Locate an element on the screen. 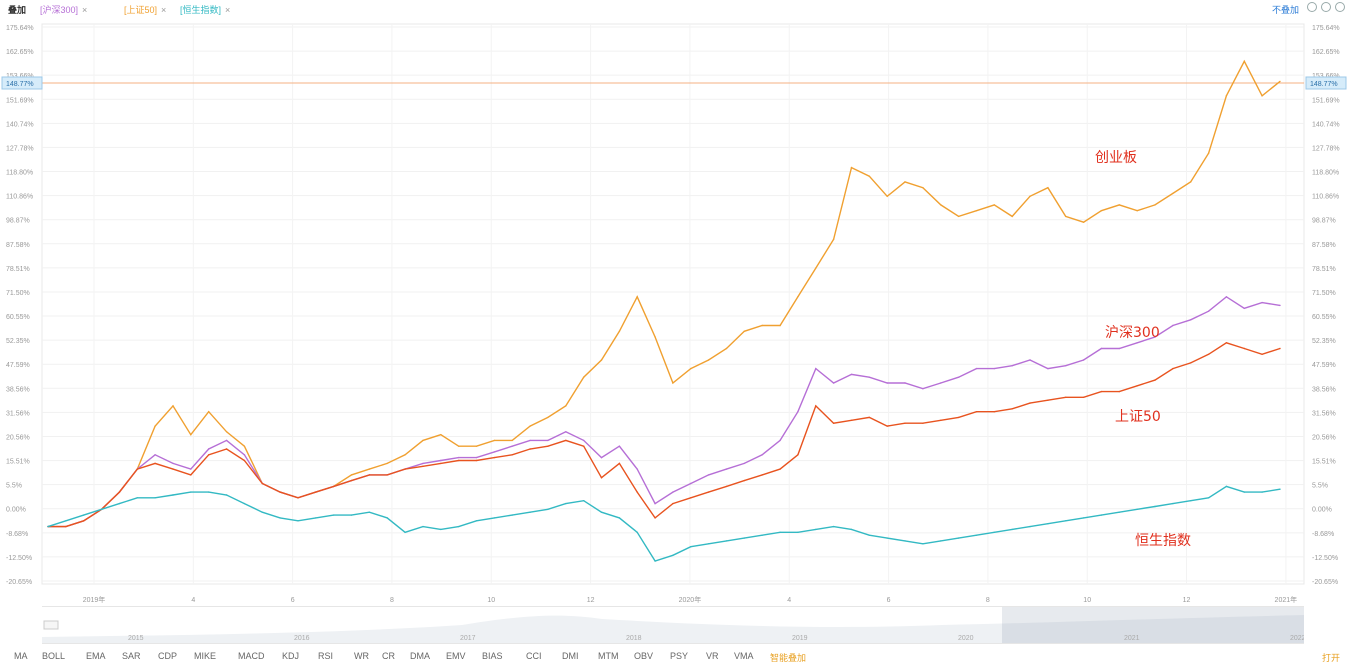  y-tick-label-right: 31.56% is located at coordinates (1324, 413).